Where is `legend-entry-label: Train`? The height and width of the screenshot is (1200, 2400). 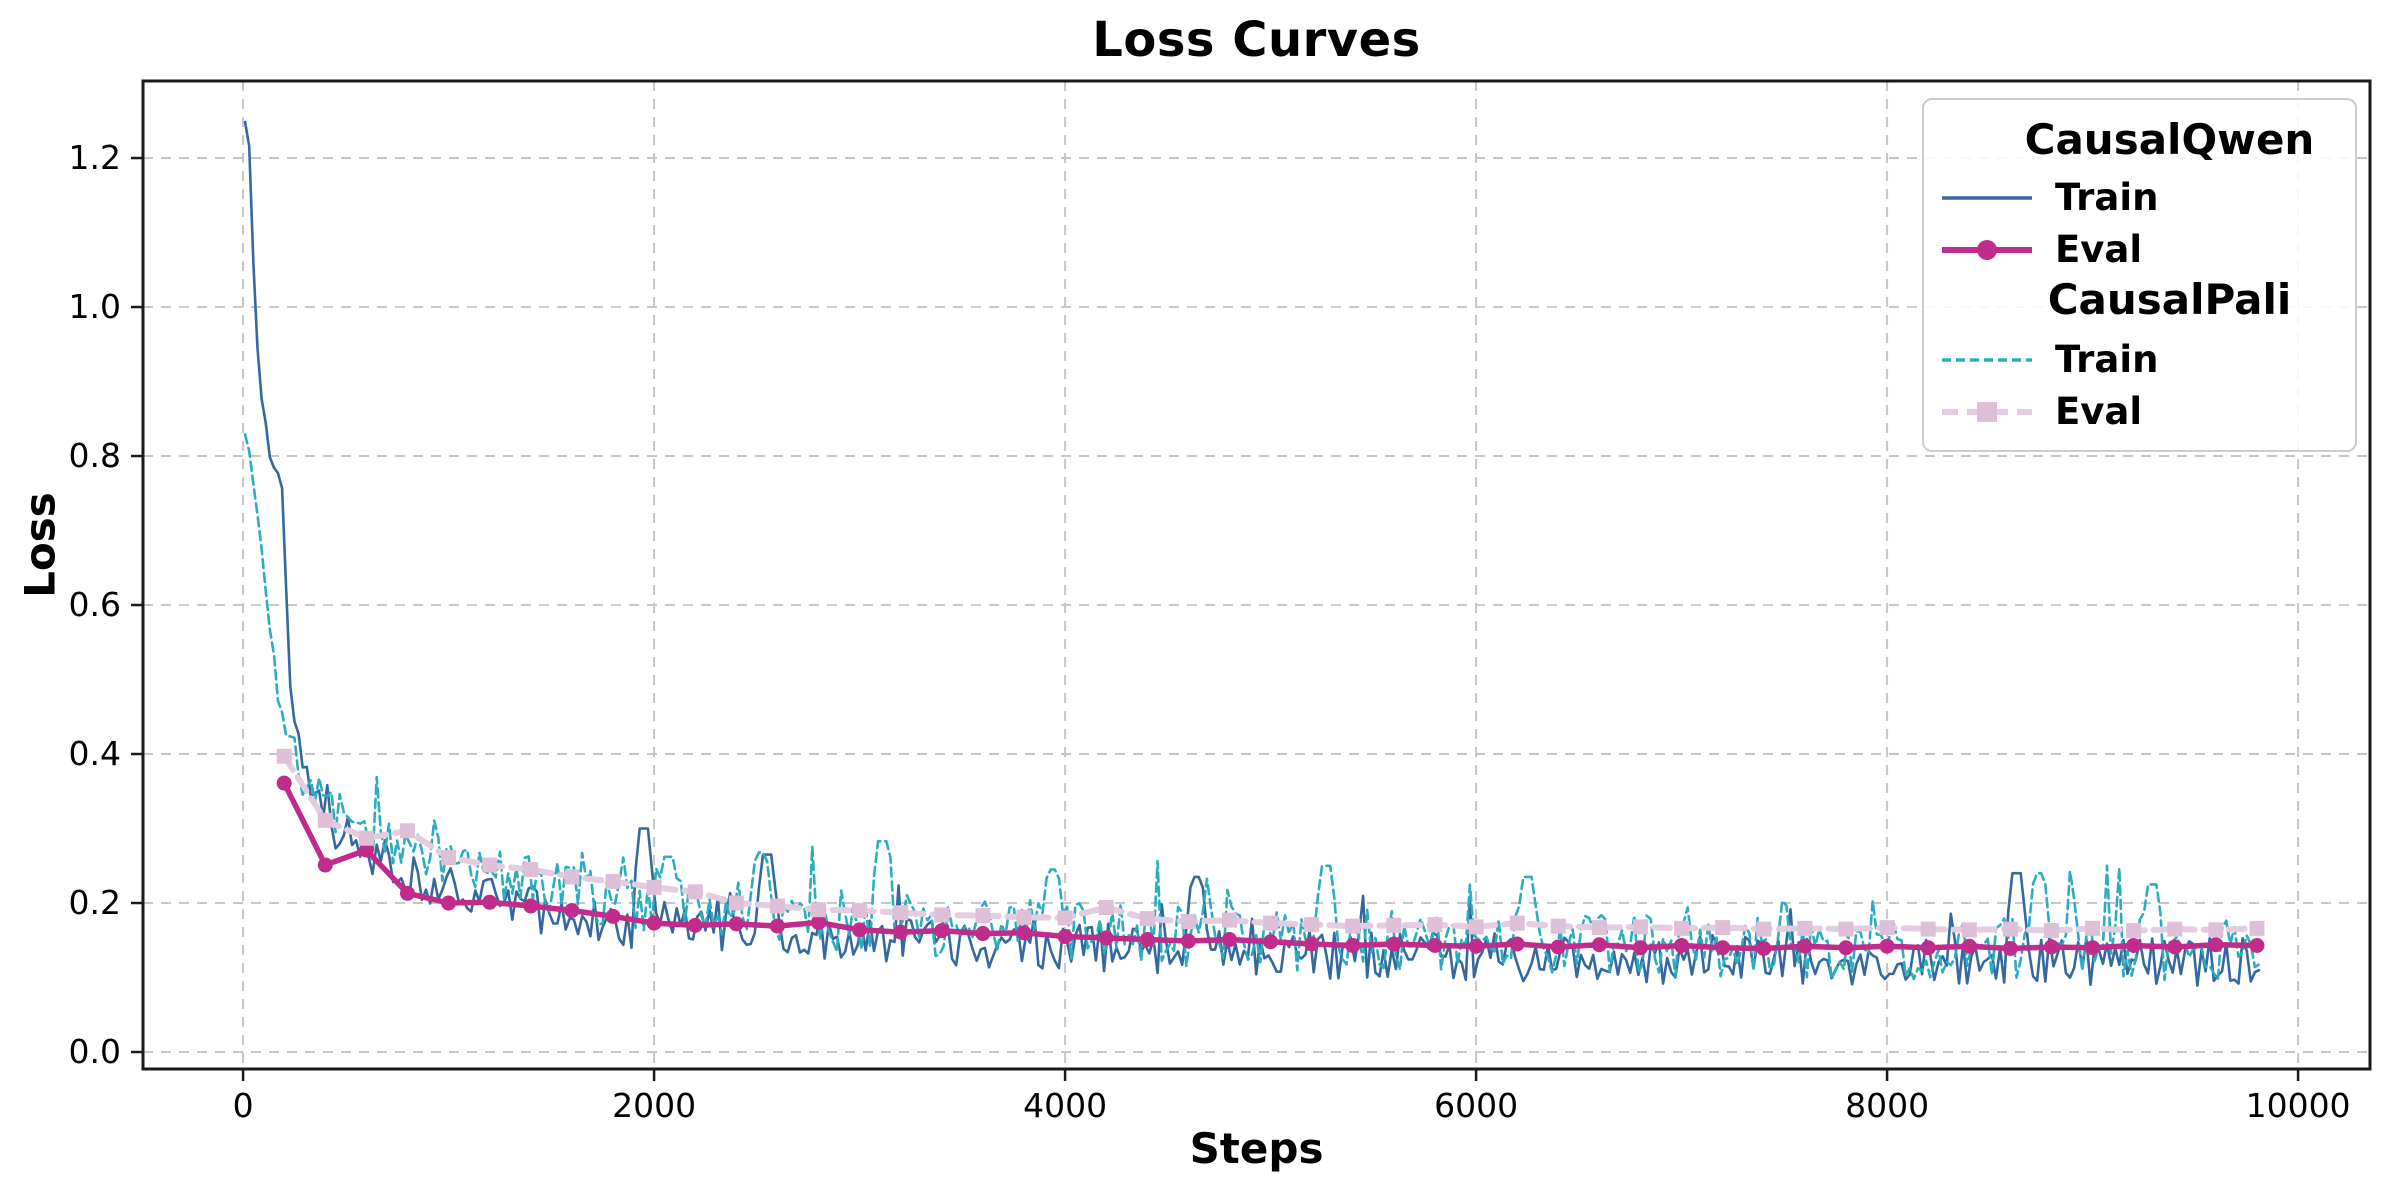 legend-entry-label: Train is located at coordinates (2107, 197).